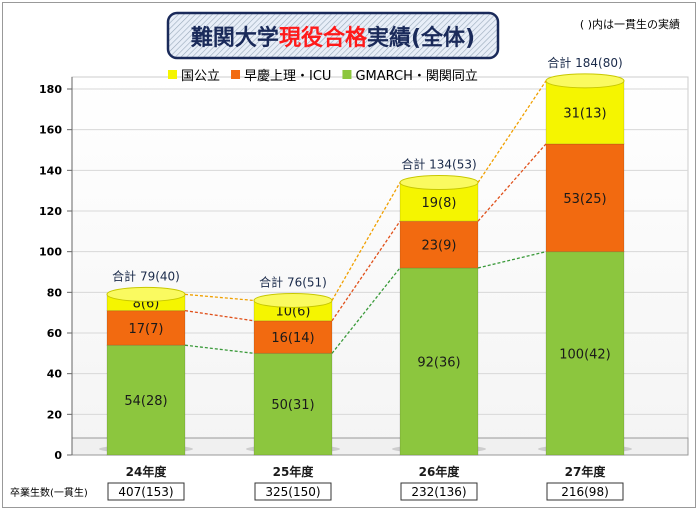 The image size is (700, 512). I want to click on graduates-value: 325(150), so click(292, 492).